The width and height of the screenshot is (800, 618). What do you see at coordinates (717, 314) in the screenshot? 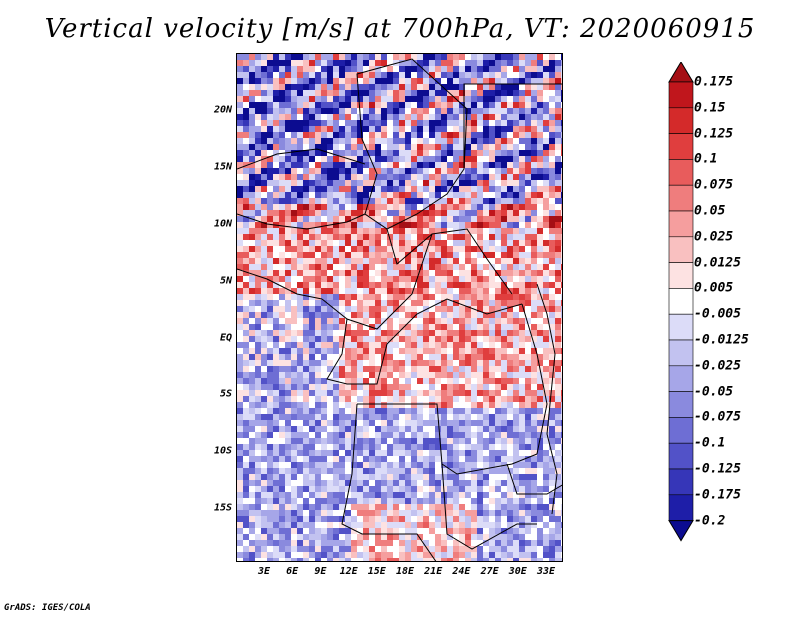
I see `colorbar-label: -0.005` at bounding box center [717, 314].